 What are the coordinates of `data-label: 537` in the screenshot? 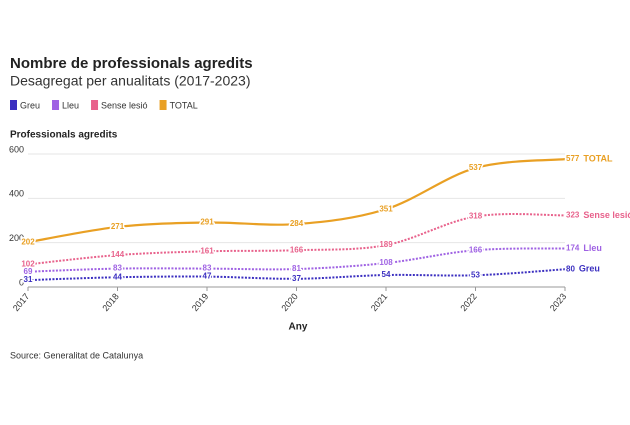 It's located at (476, 167).